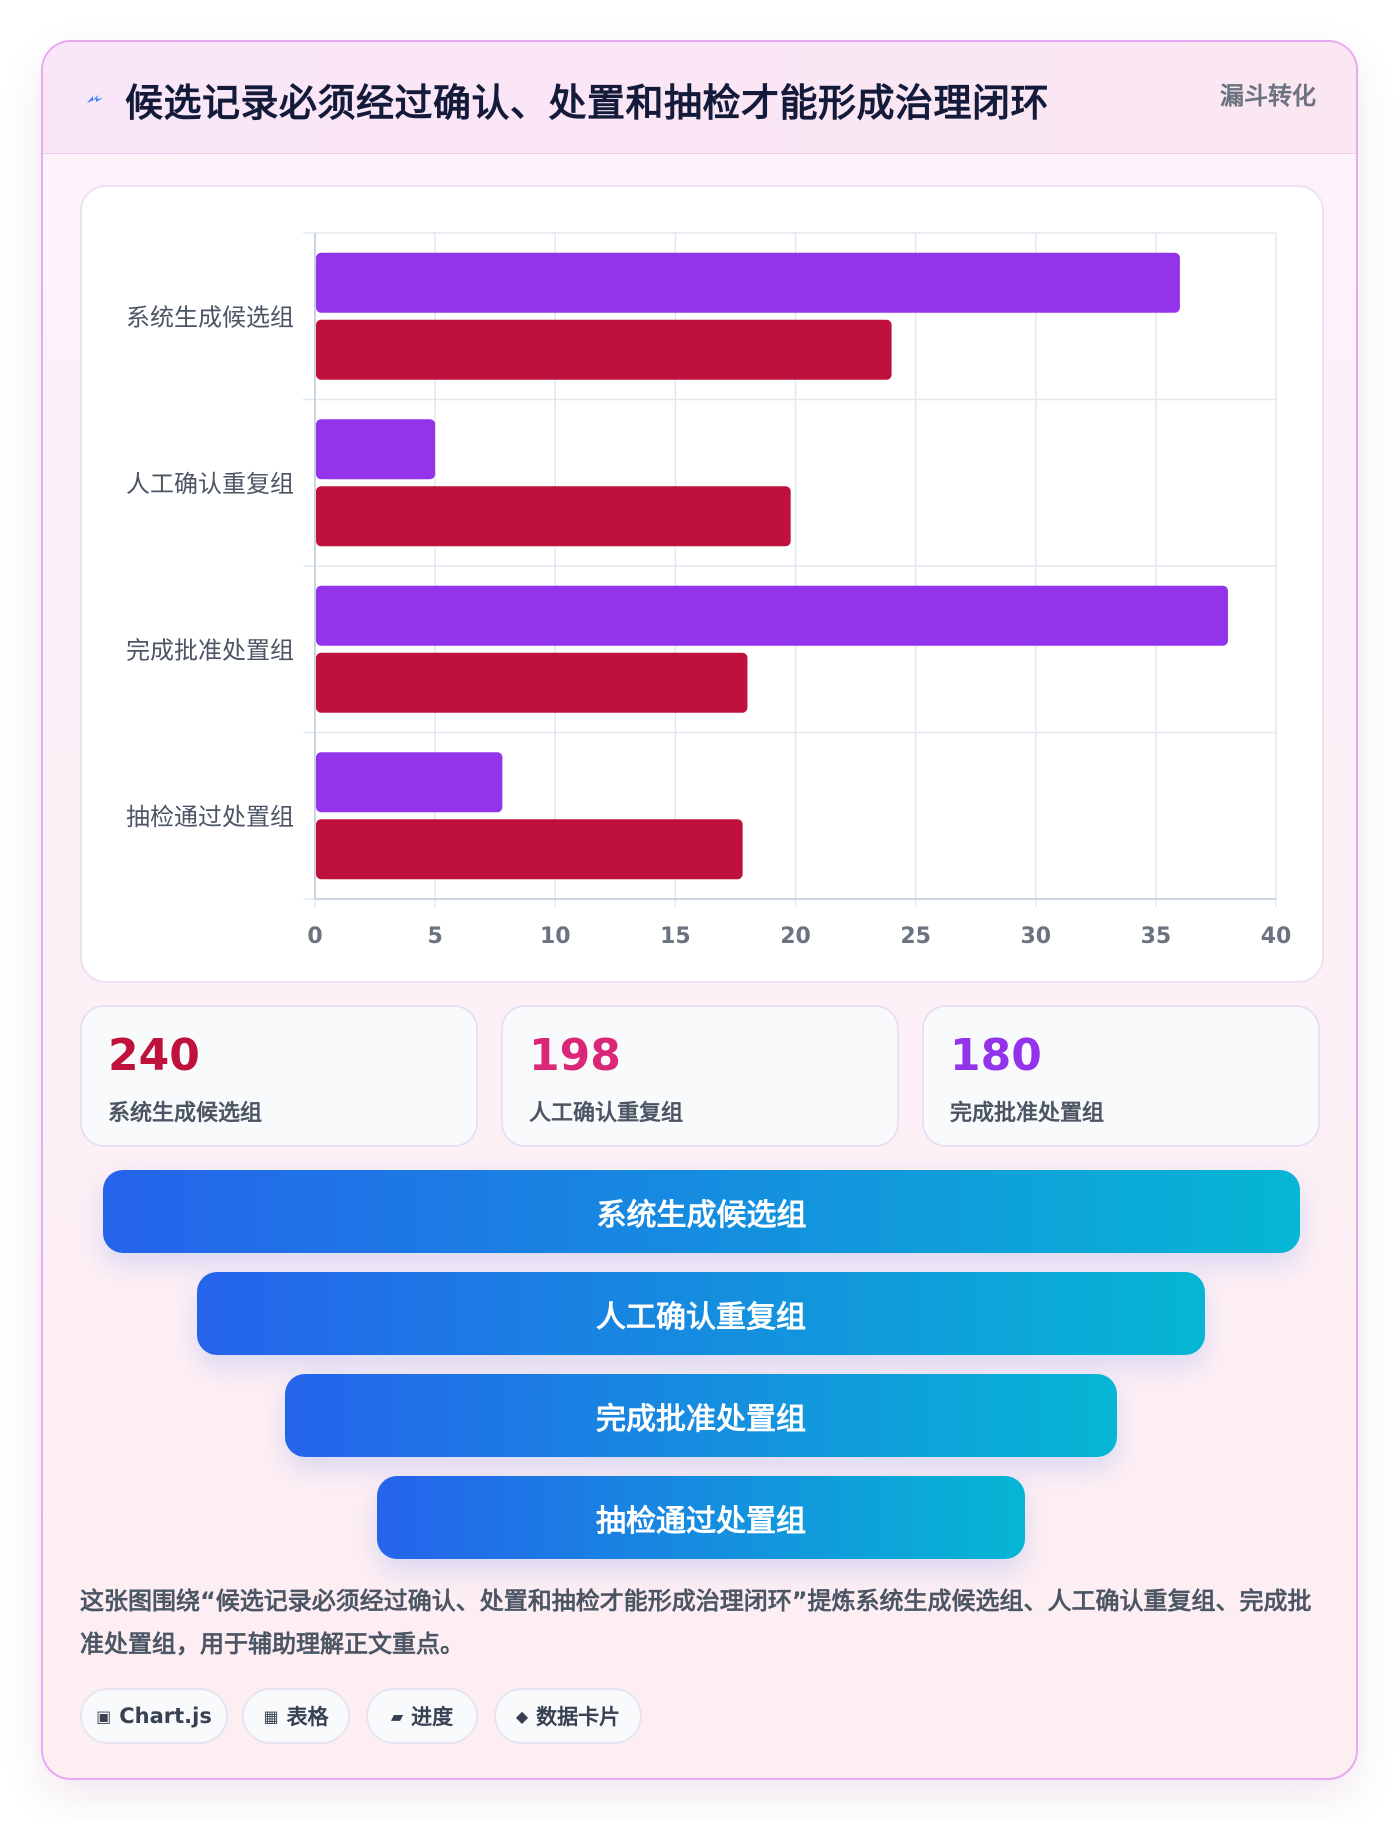  What do you see at coordinates (307, 1717) in the screenshot?
I see `tag-label: 表格` at bounding box center [307, 1717].